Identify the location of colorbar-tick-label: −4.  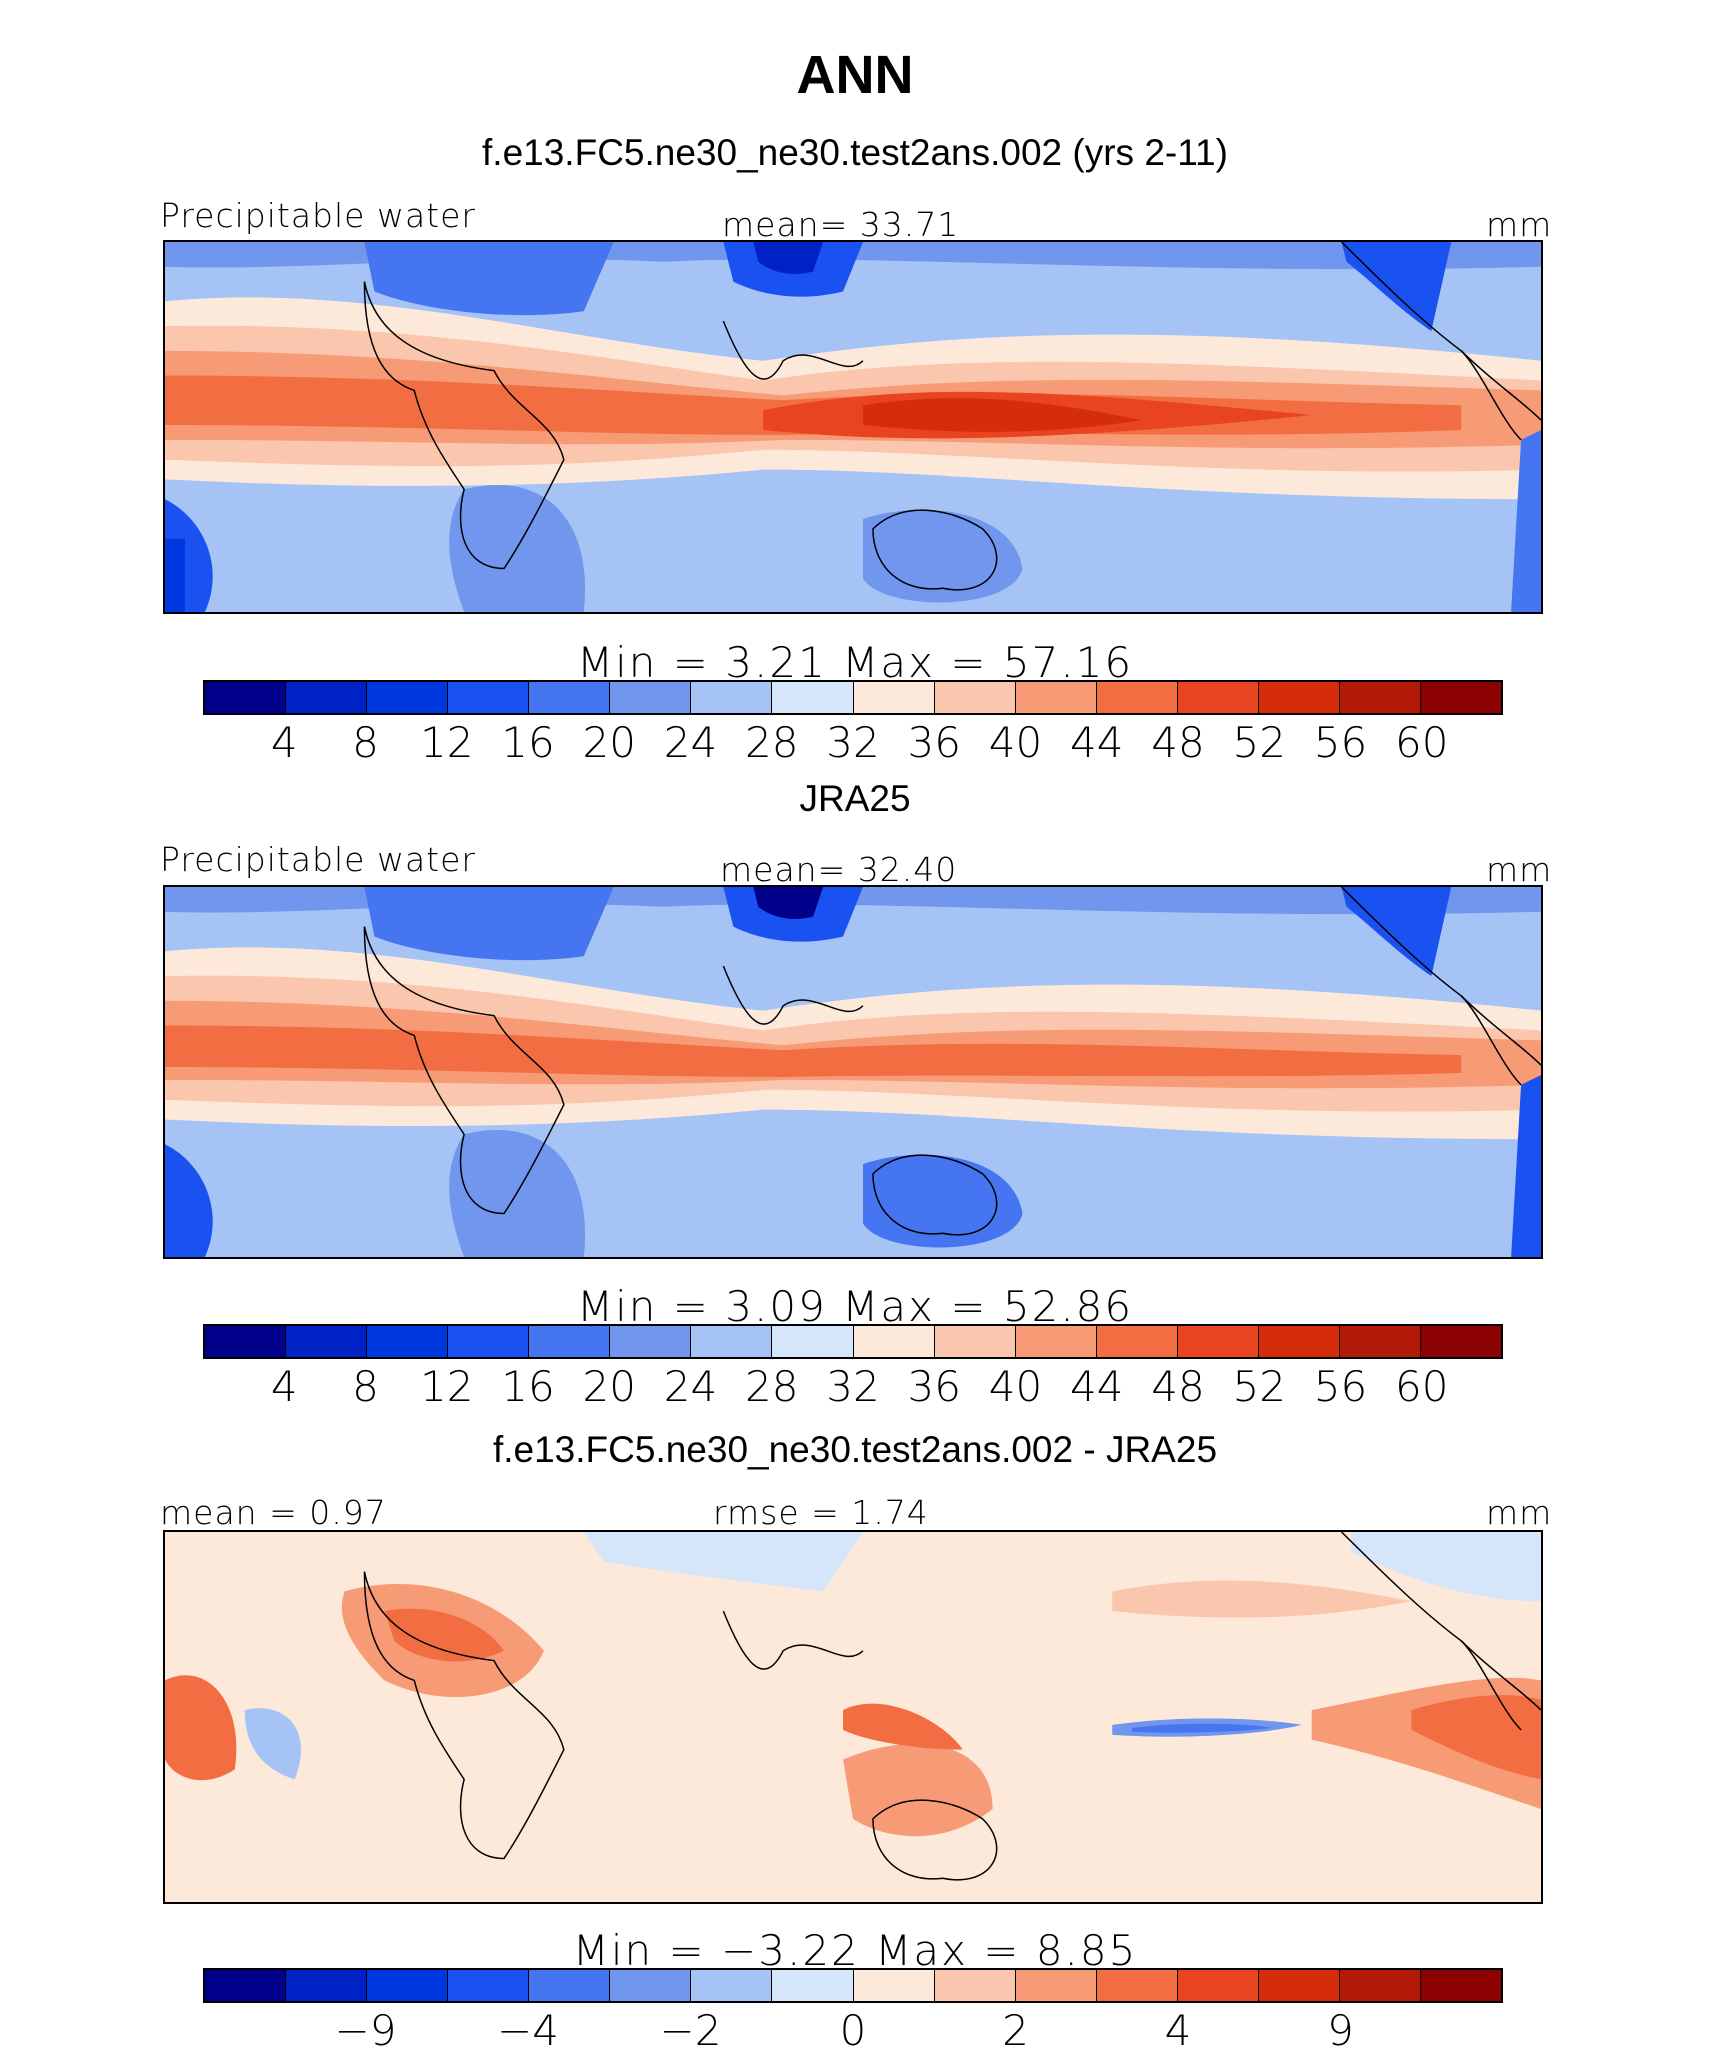
(528, 2030).